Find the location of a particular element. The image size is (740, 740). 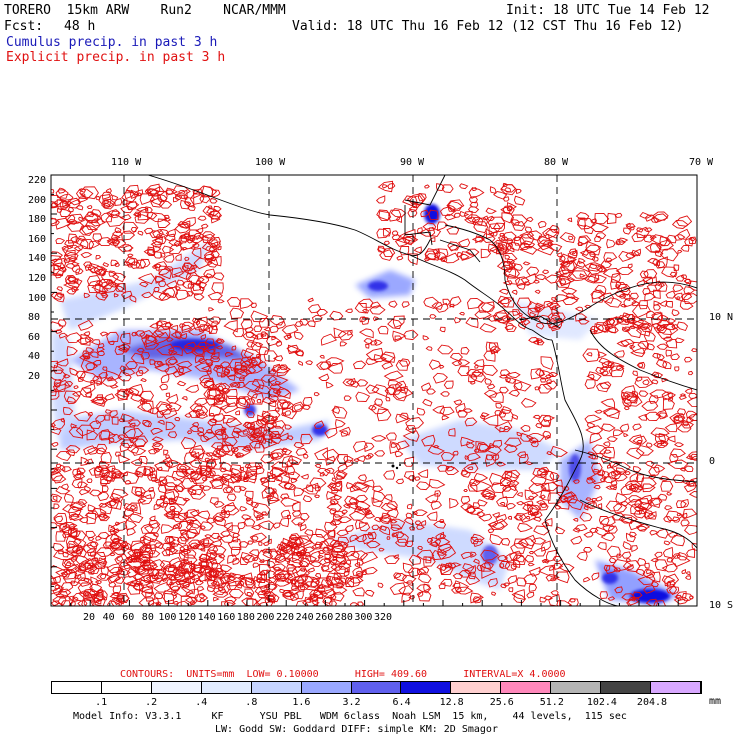

contours-prefix: CONTOURS: is located at coordinates (147, 674).